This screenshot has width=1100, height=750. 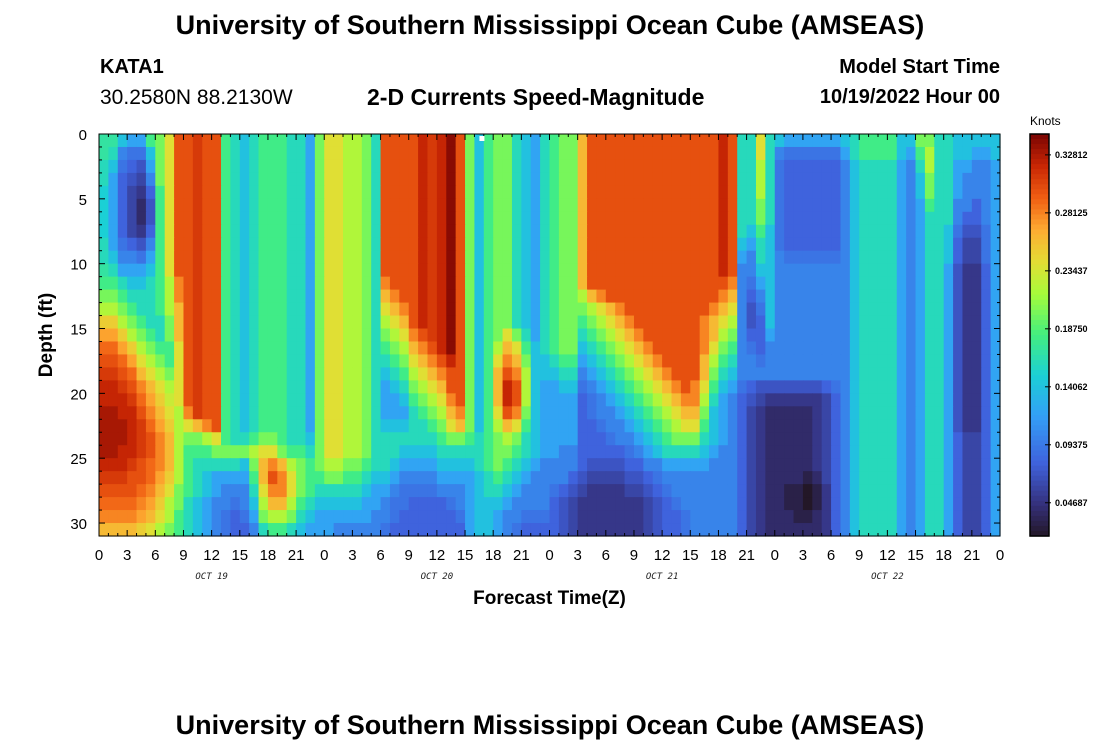 What do you see at coordinates (909, 97) in the screenshot?
I see `model-start-value: 10/19/2022 Hour 00` at bounding box center [909, 97].